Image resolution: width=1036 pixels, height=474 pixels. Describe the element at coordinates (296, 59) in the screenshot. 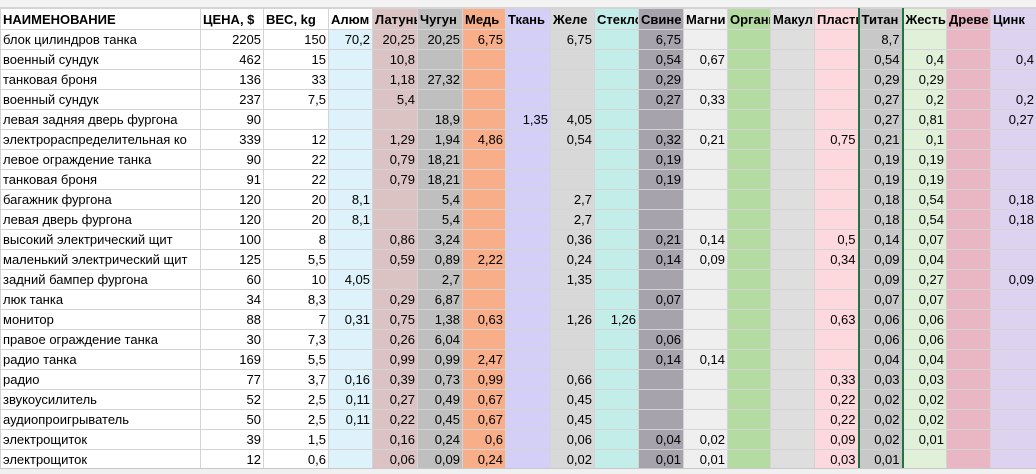

I see `value-cell: 15` at that location.